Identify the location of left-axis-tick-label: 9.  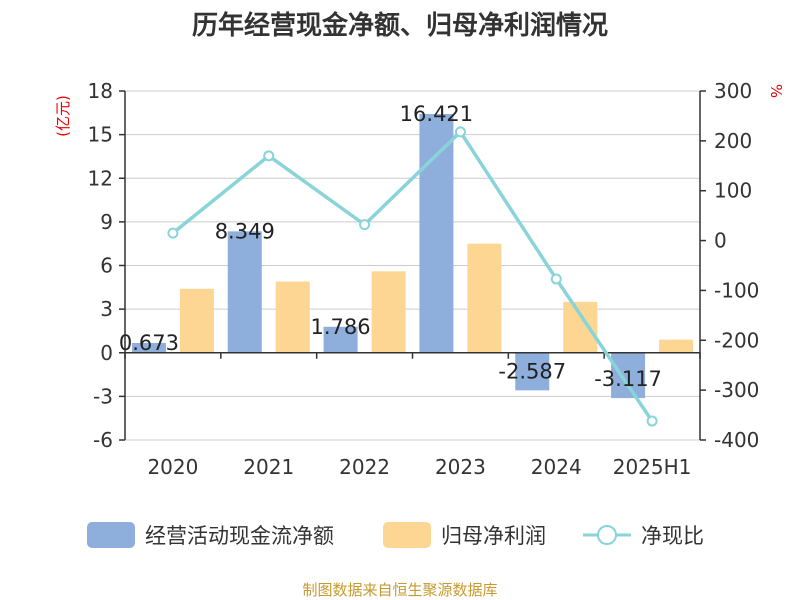
(106, 222).